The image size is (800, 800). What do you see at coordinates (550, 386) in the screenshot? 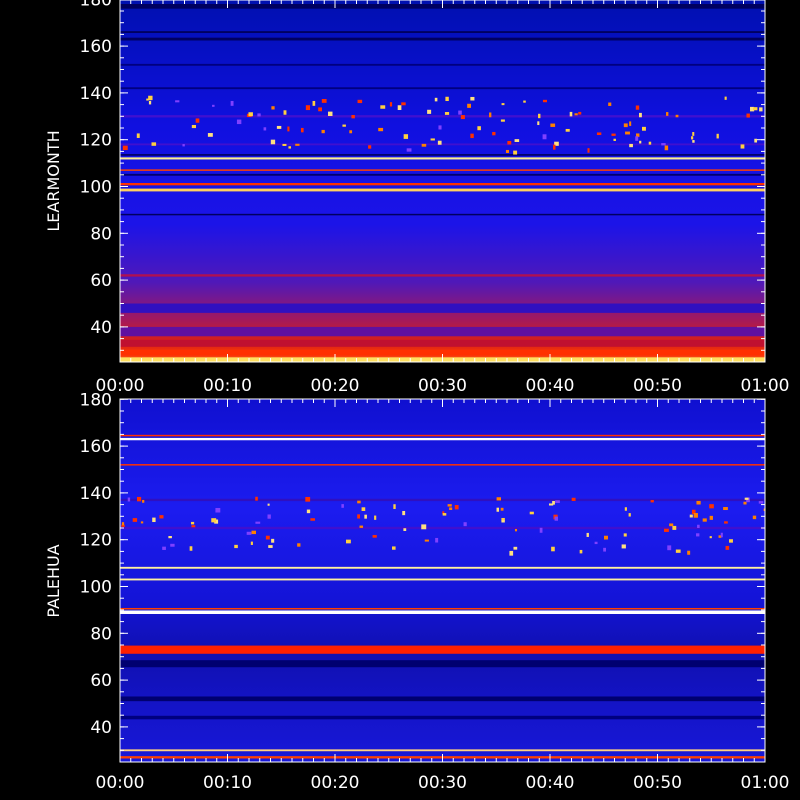
I see `x-tick-label: 00:40` at bounding box center [550, 386].